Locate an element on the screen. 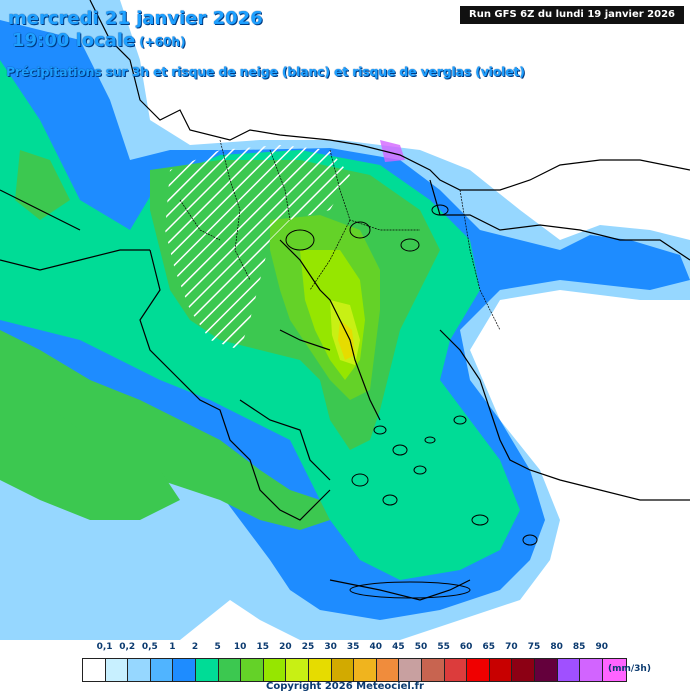 This screenshot has height=697, width=690. scale-tick-label: 10 is located at coordinates (240, 647).